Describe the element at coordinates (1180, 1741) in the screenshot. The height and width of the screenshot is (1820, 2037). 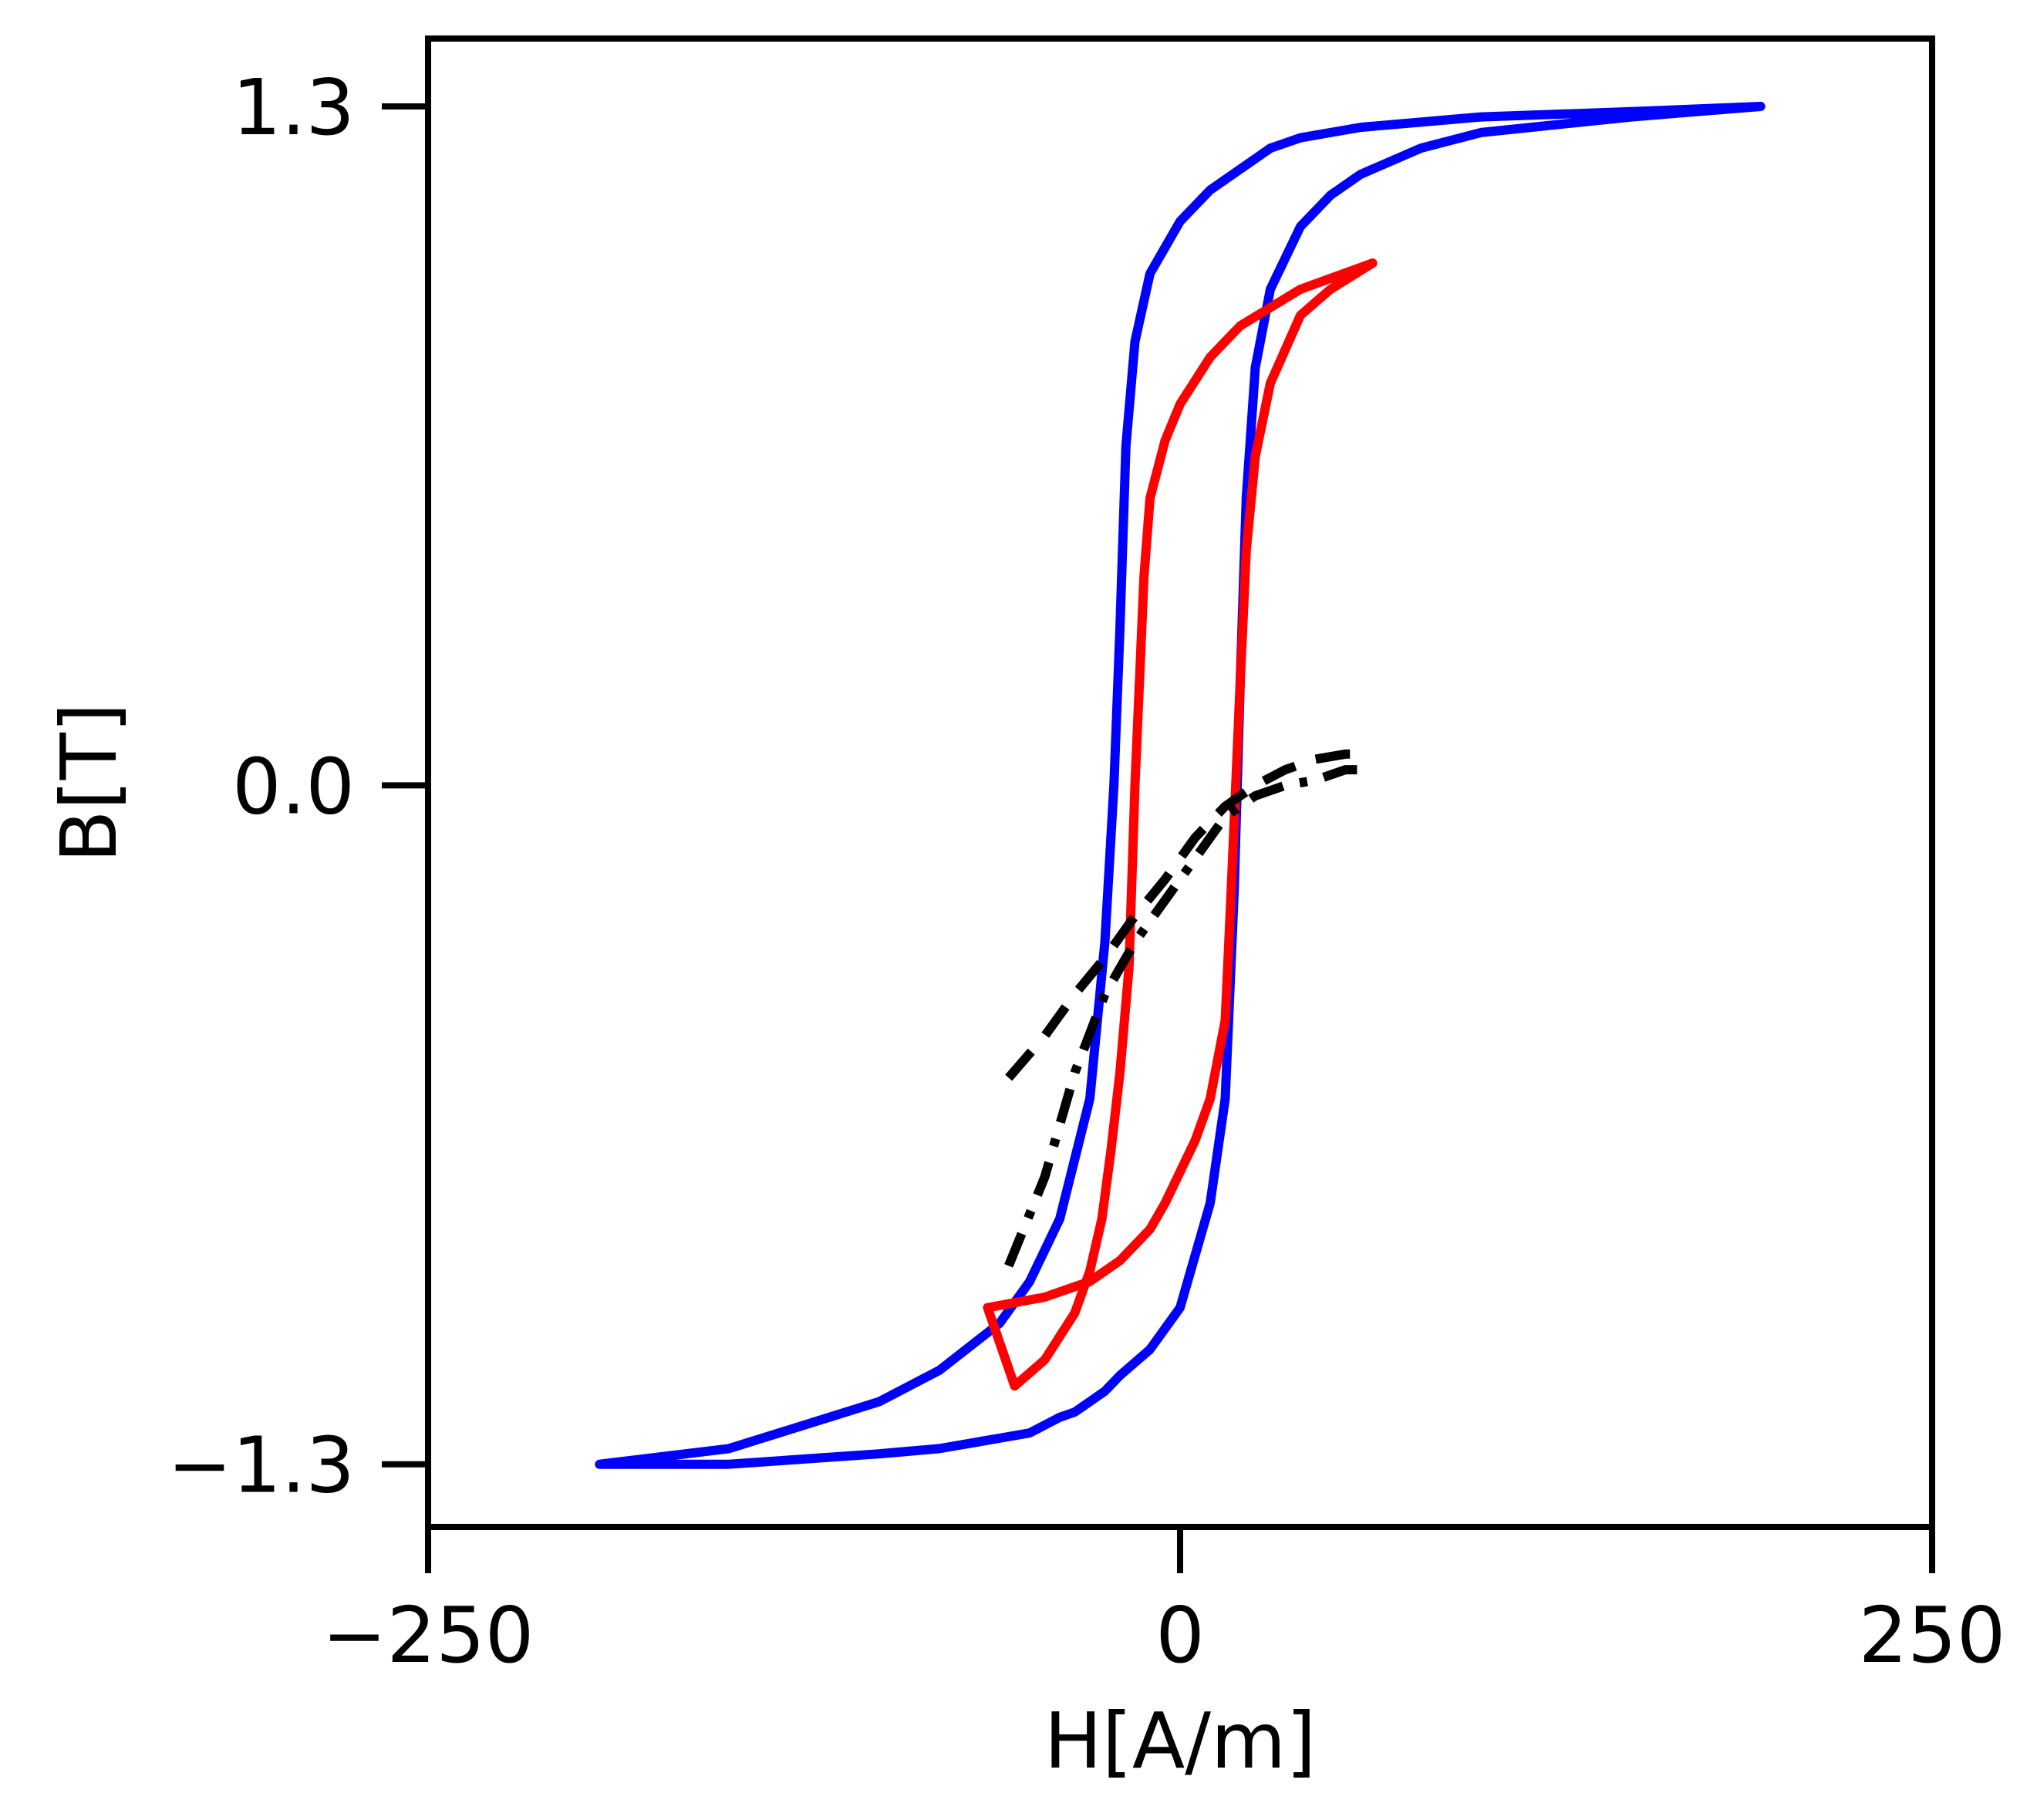
I see `x-axis-label: H[A/m]` at that location.